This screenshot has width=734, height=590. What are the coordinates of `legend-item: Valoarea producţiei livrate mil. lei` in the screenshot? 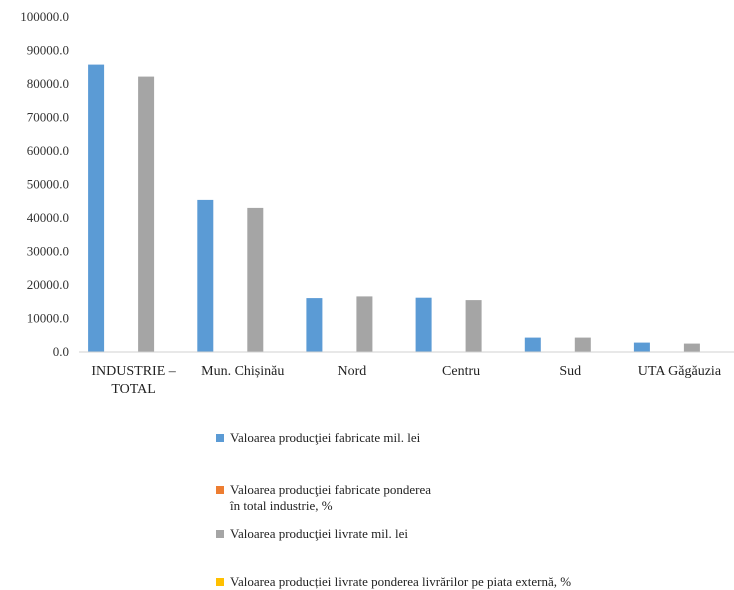 It's located at (312, 534).